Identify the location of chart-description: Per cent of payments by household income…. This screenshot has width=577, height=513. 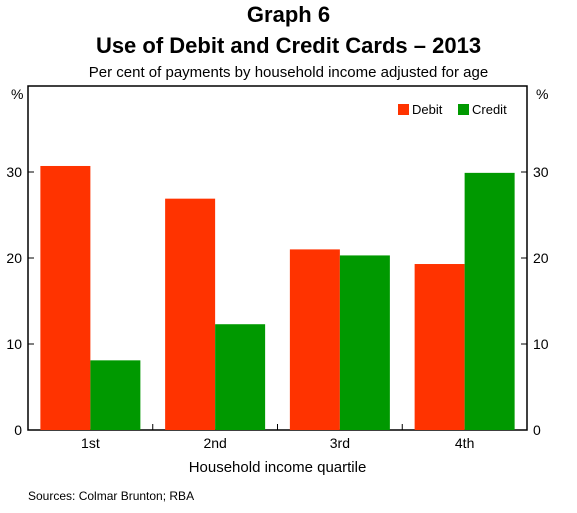
(288, 72).